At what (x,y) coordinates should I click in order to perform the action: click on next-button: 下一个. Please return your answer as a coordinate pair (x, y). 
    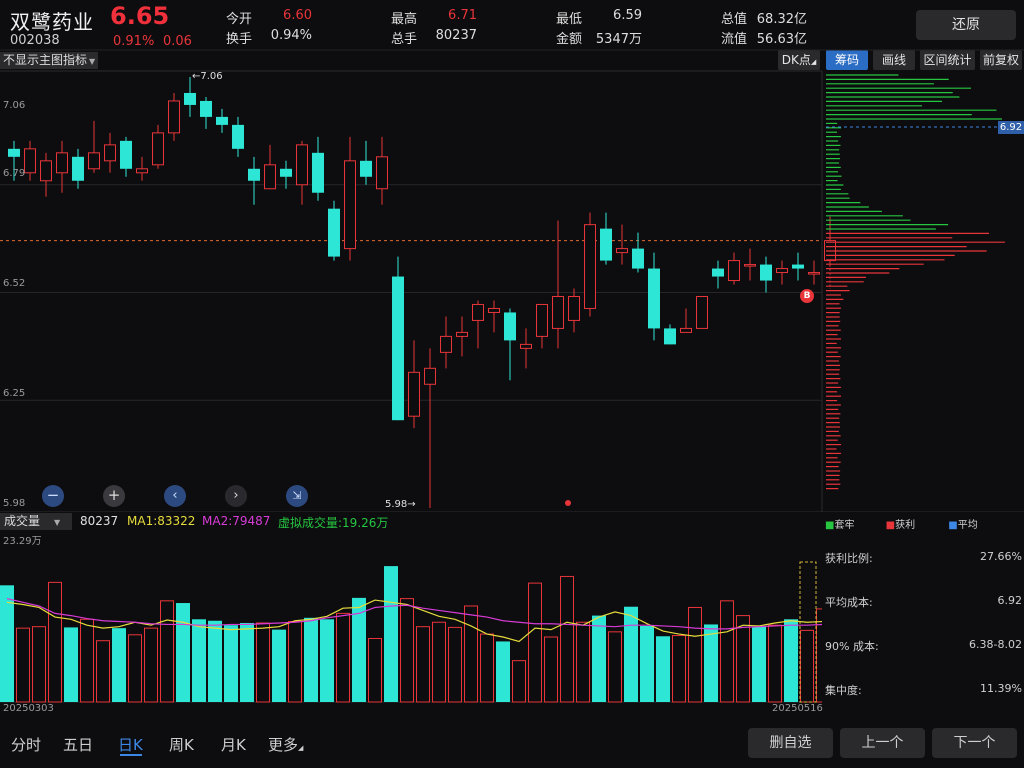
    Looking at the image, I should click on (974, 743).